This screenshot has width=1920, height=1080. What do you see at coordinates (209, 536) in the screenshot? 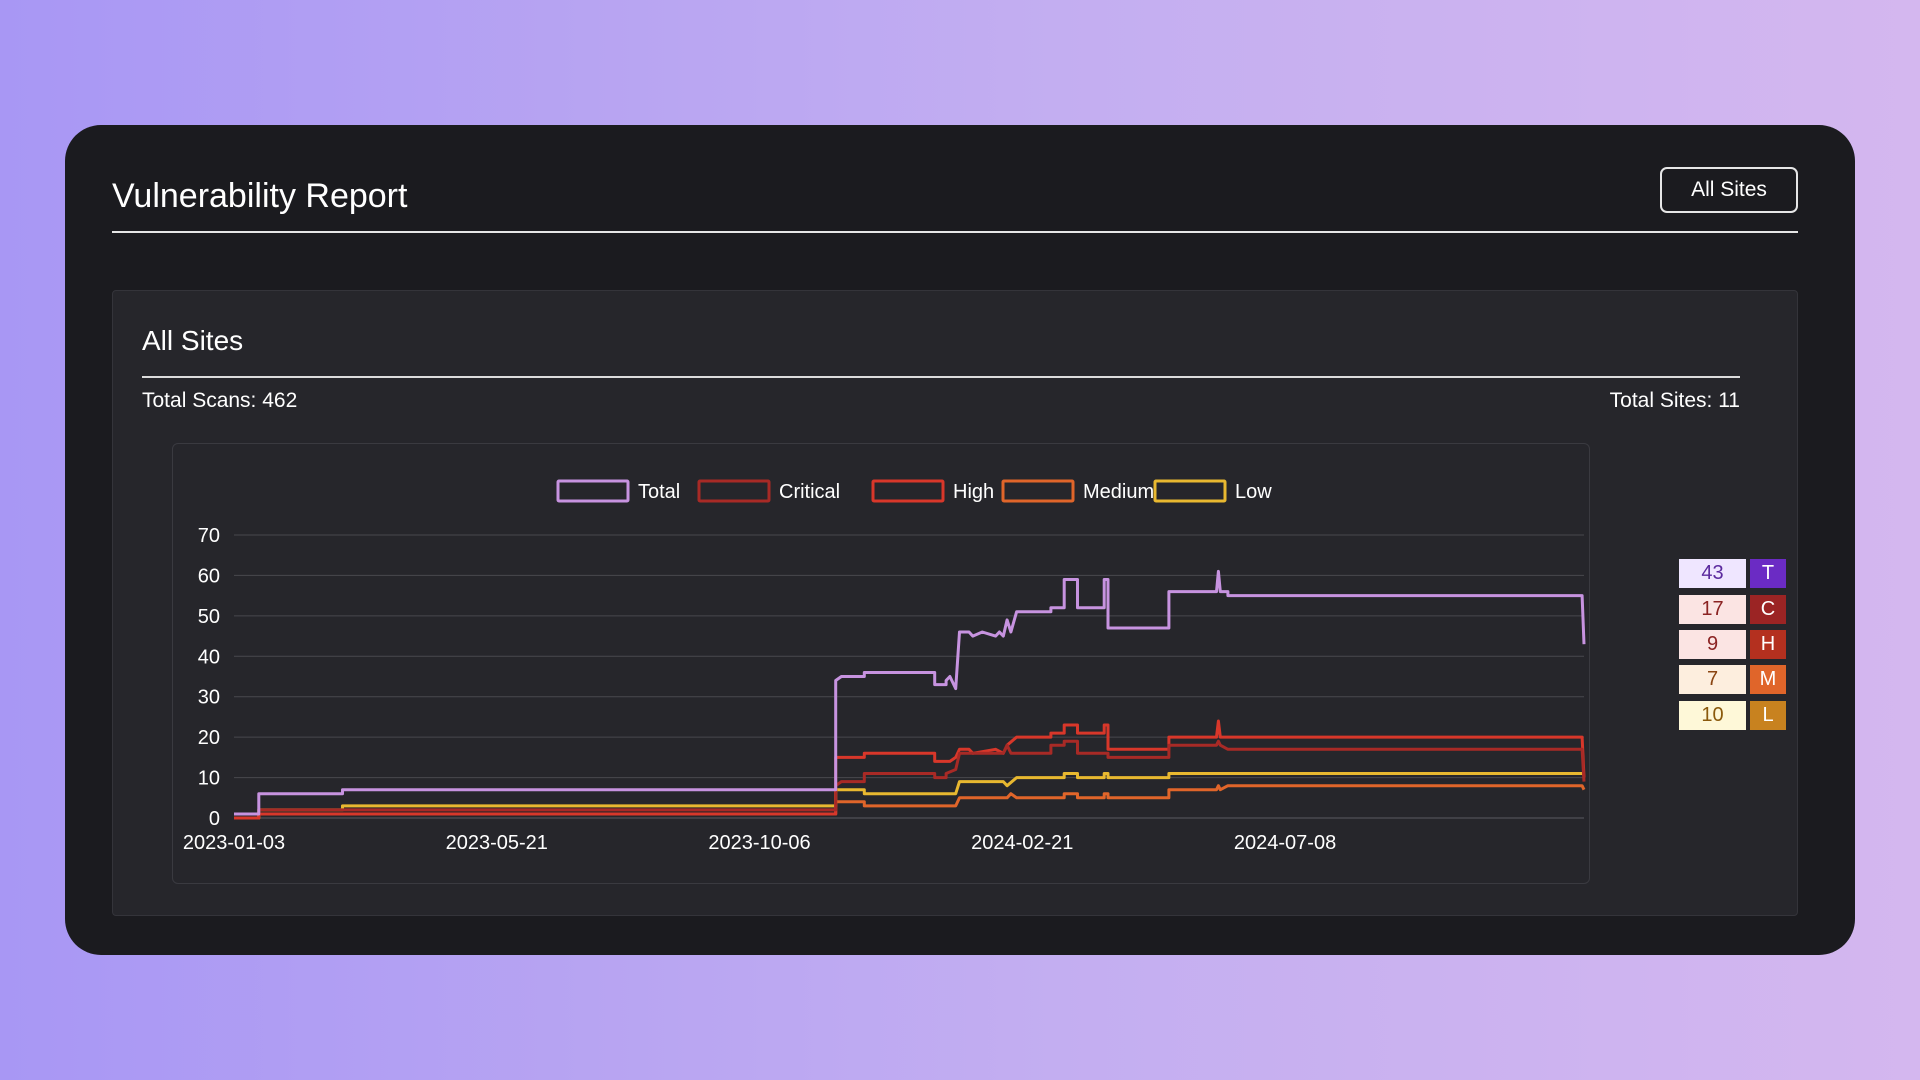
I see `y-tick-label: 70` at bounding box center [209, 536].